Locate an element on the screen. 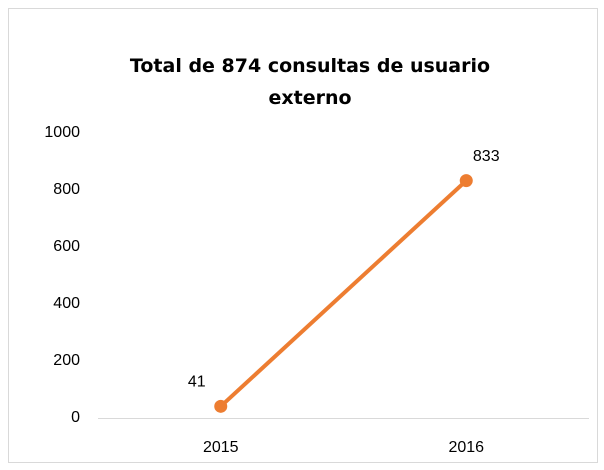 The width and height of the screenshot is (604, 470). x-tick-label: 2015 is located at coordinates (221, 447).